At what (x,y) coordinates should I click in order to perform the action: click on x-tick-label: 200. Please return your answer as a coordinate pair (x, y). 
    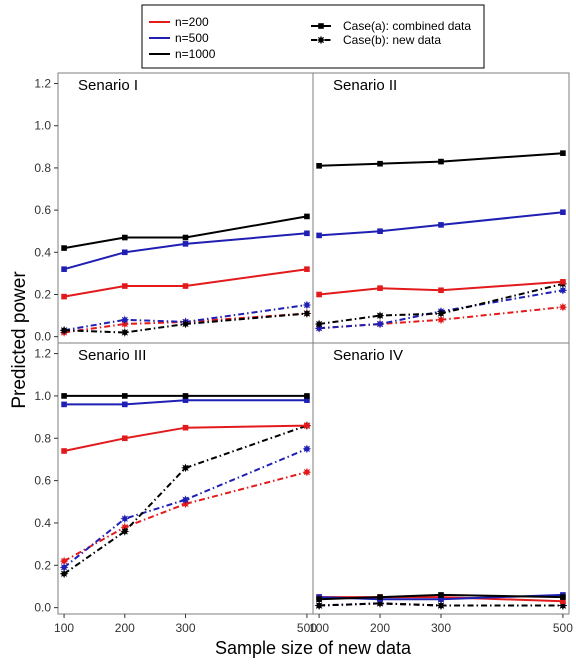
    Looking at the image, I should click on (125, 628).